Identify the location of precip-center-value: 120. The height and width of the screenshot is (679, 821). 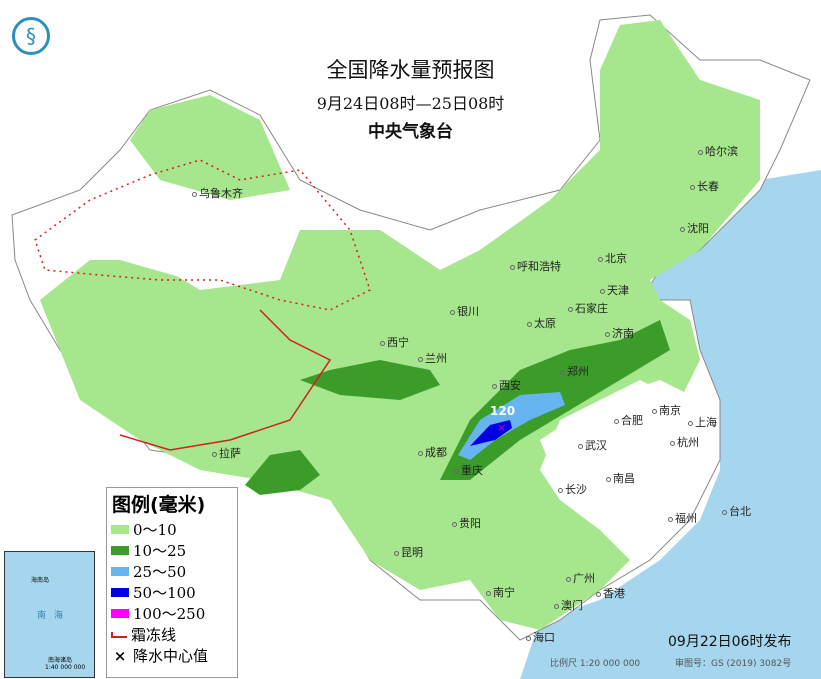
(503, 411).